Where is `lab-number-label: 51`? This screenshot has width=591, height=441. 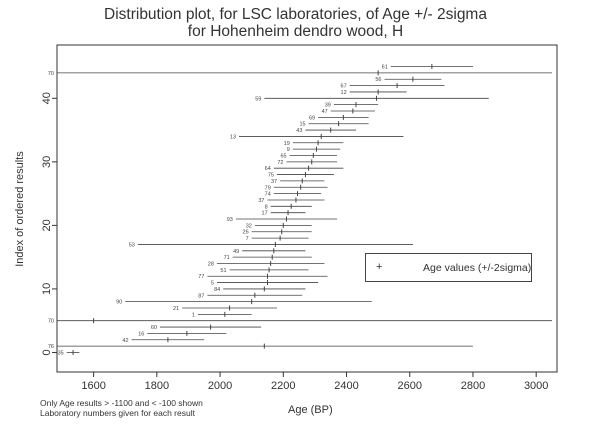 lab-number-label: 51 is located at coordinates (223, 271).